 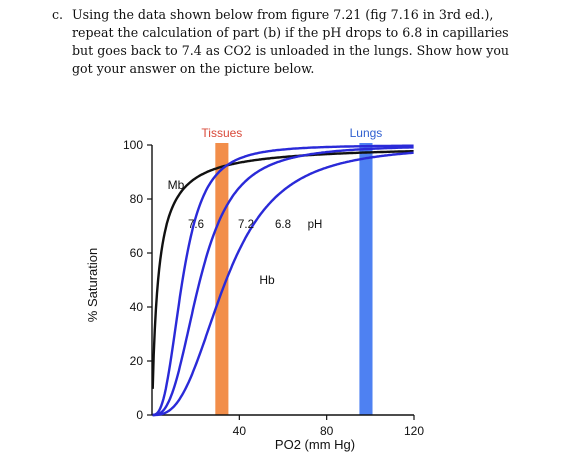 I want to click on x-tick-label-40: 40, so click(x=240, y=431).